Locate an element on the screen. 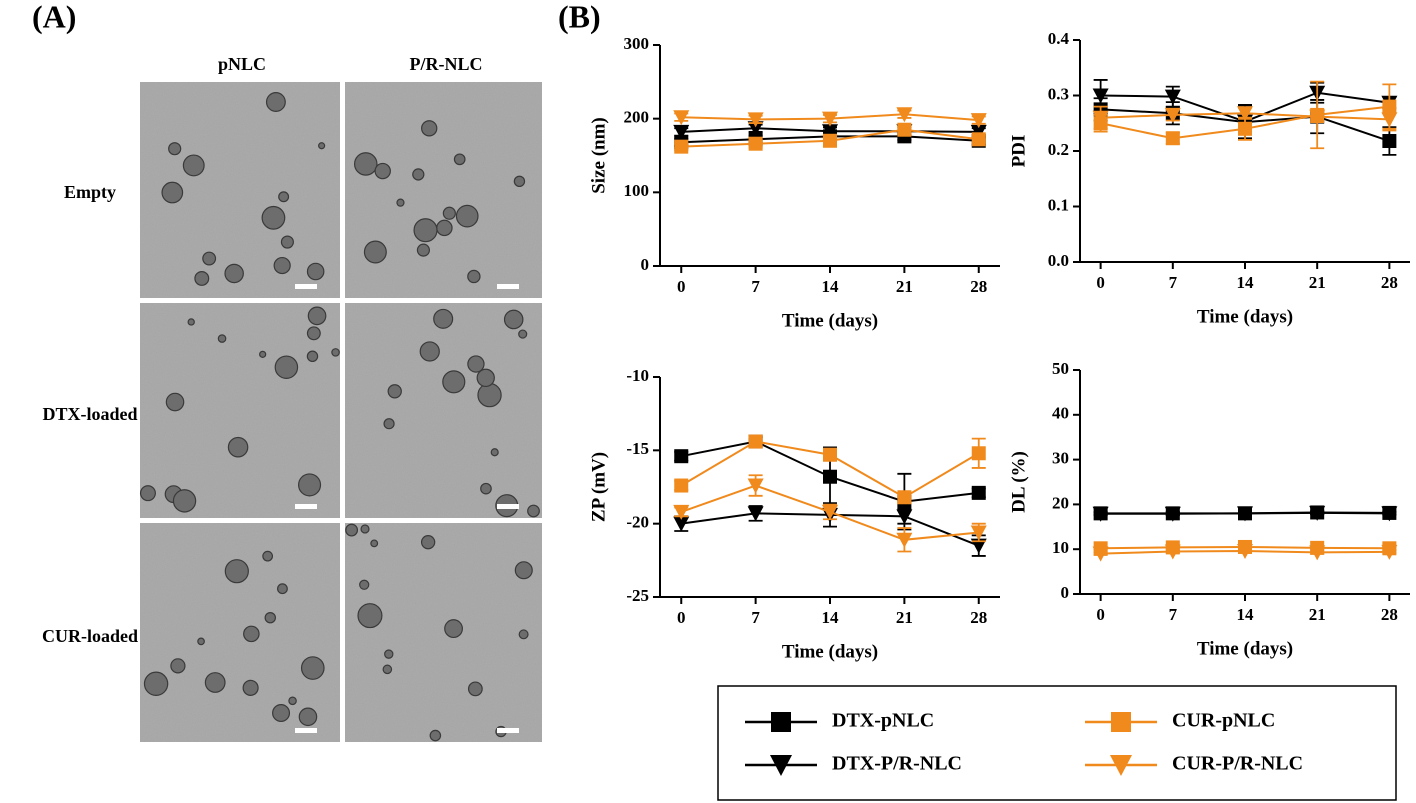 Image resolution: width=1416 pixels, height=803 pixels. column-header: pNLC is located at coordinates (242, 64).